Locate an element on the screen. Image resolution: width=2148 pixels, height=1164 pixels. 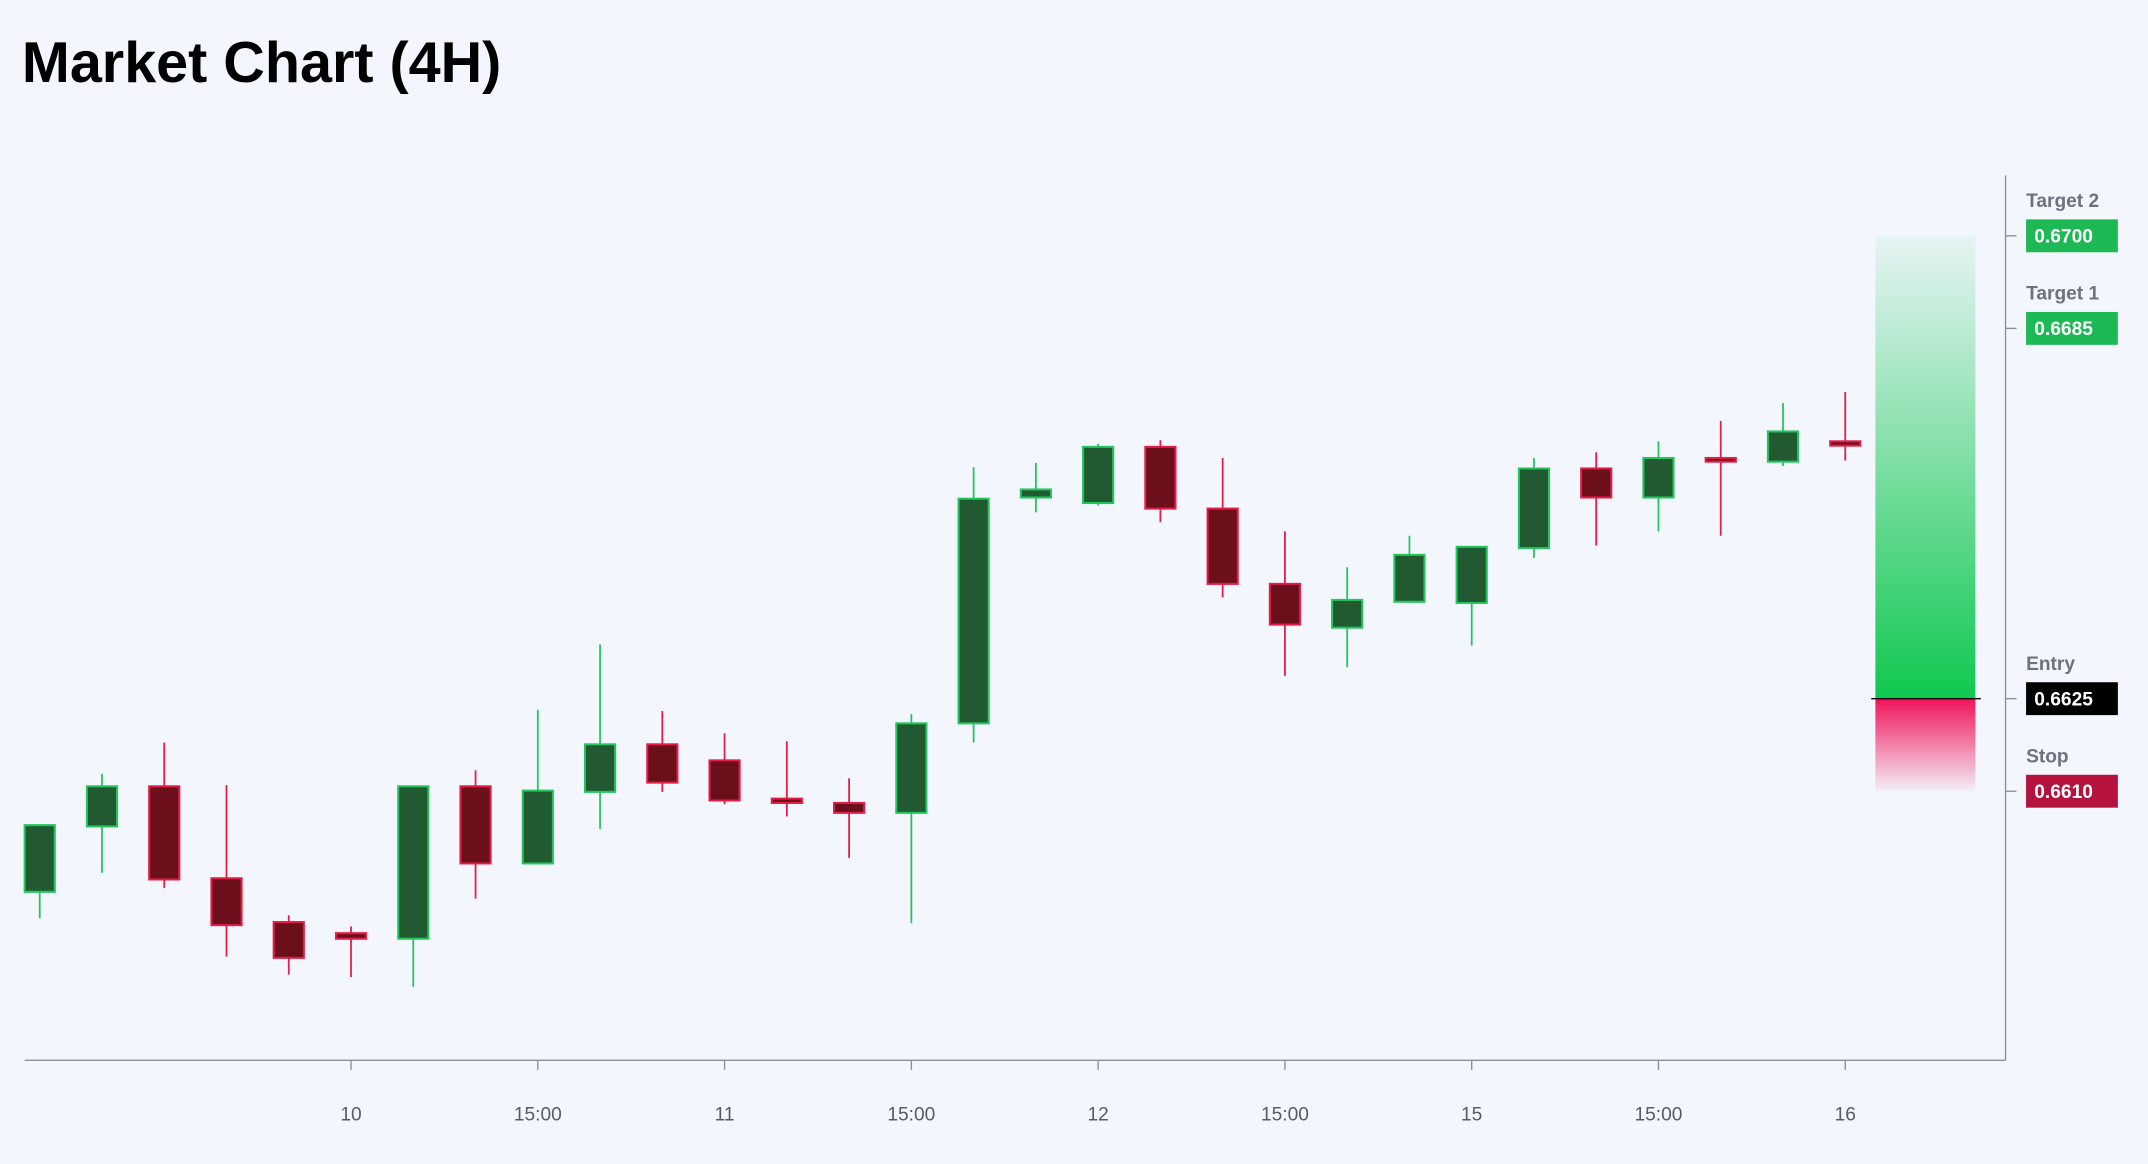
level-name: Stop is located at coordinates (2047, 756).